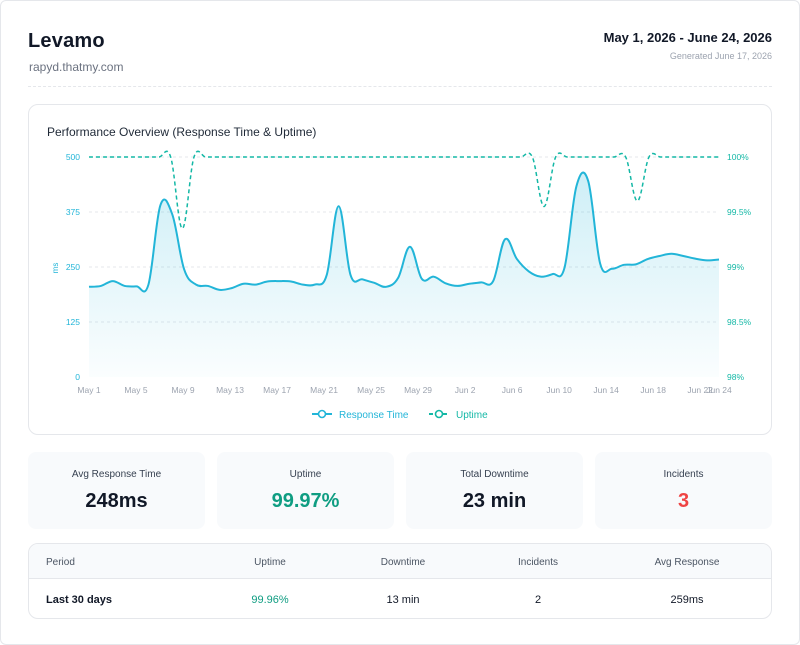 The height and width of the screenshot is (645, 800). What do you see at coordinates (418, 390) in the screenshot?
I see `x-tick-label: May 29` at bounding box center [418, 390].